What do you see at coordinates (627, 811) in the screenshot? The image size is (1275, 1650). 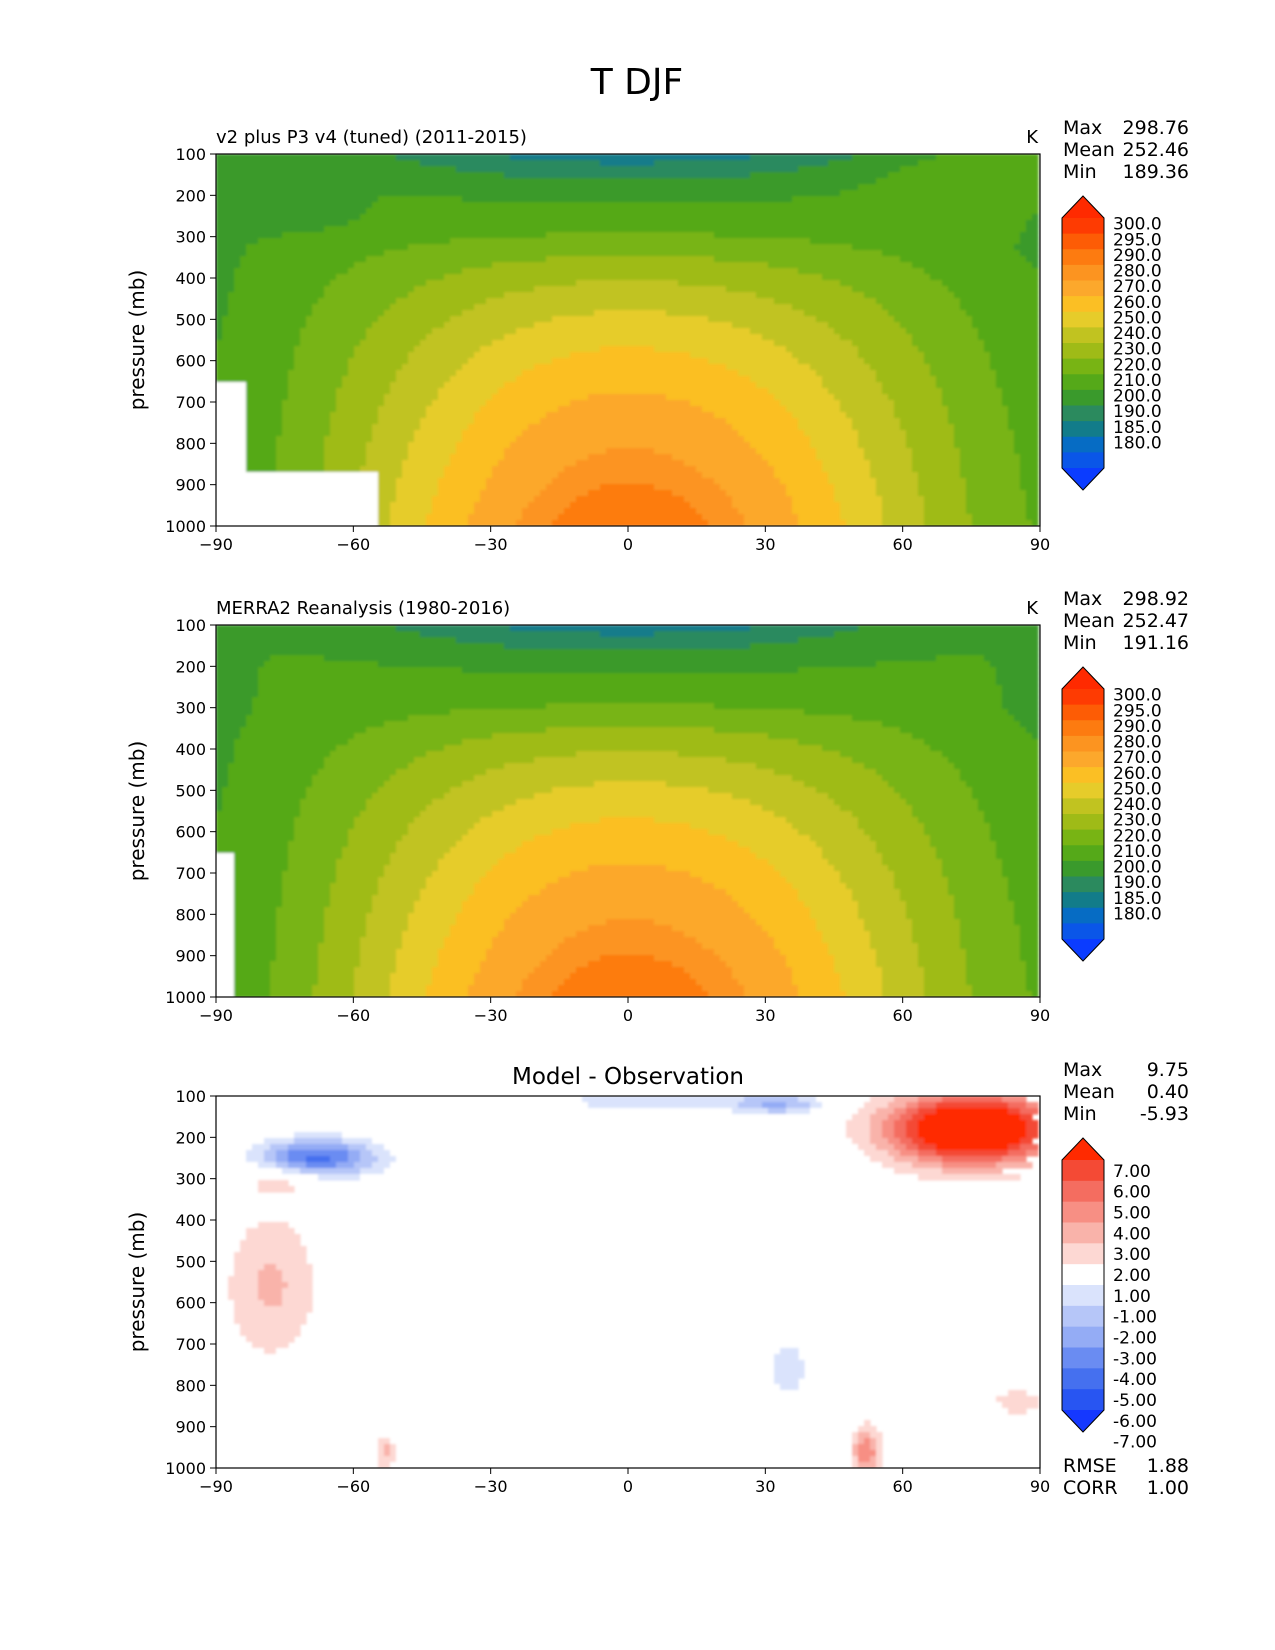 I see `contour-field-obs` at bounding box center [627, 811].